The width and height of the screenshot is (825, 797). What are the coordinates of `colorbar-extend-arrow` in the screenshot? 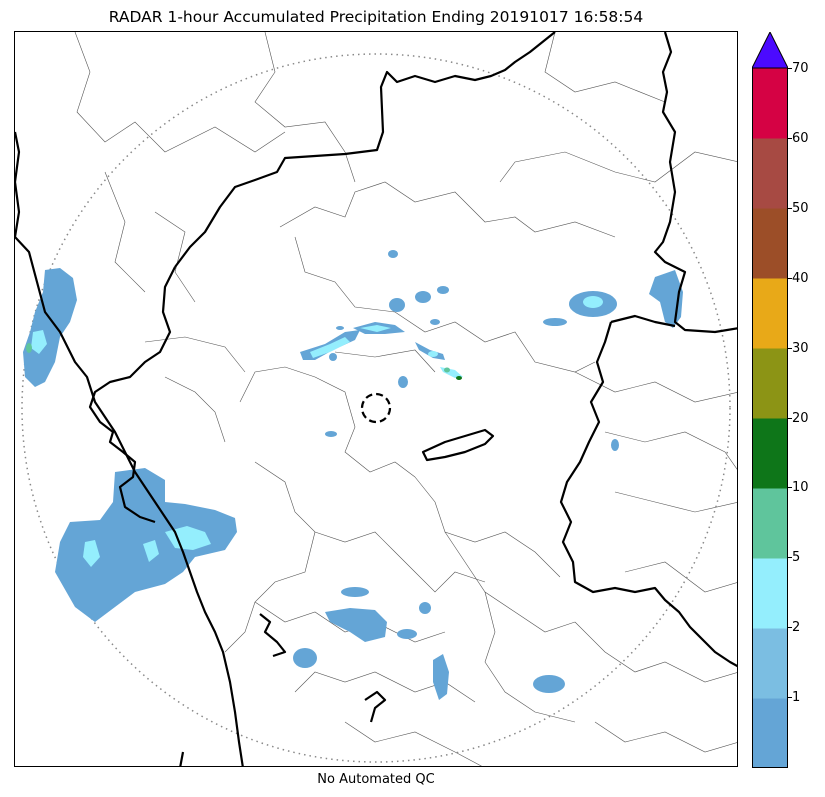 It's located at (770, 50).